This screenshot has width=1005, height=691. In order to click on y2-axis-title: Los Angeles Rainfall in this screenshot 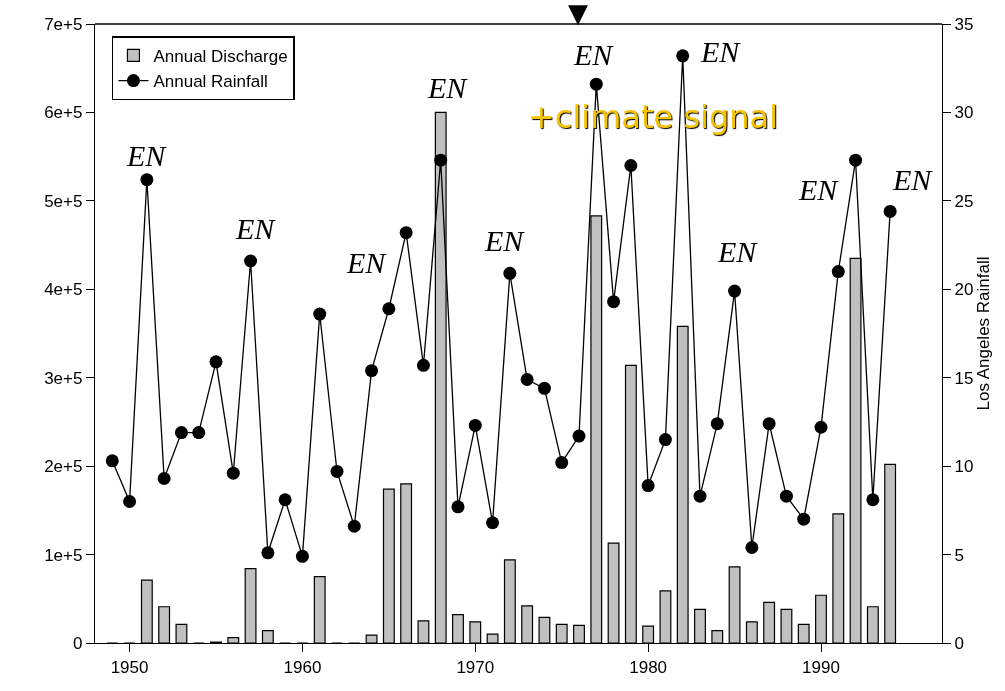, I will do `click(983, 333)`.